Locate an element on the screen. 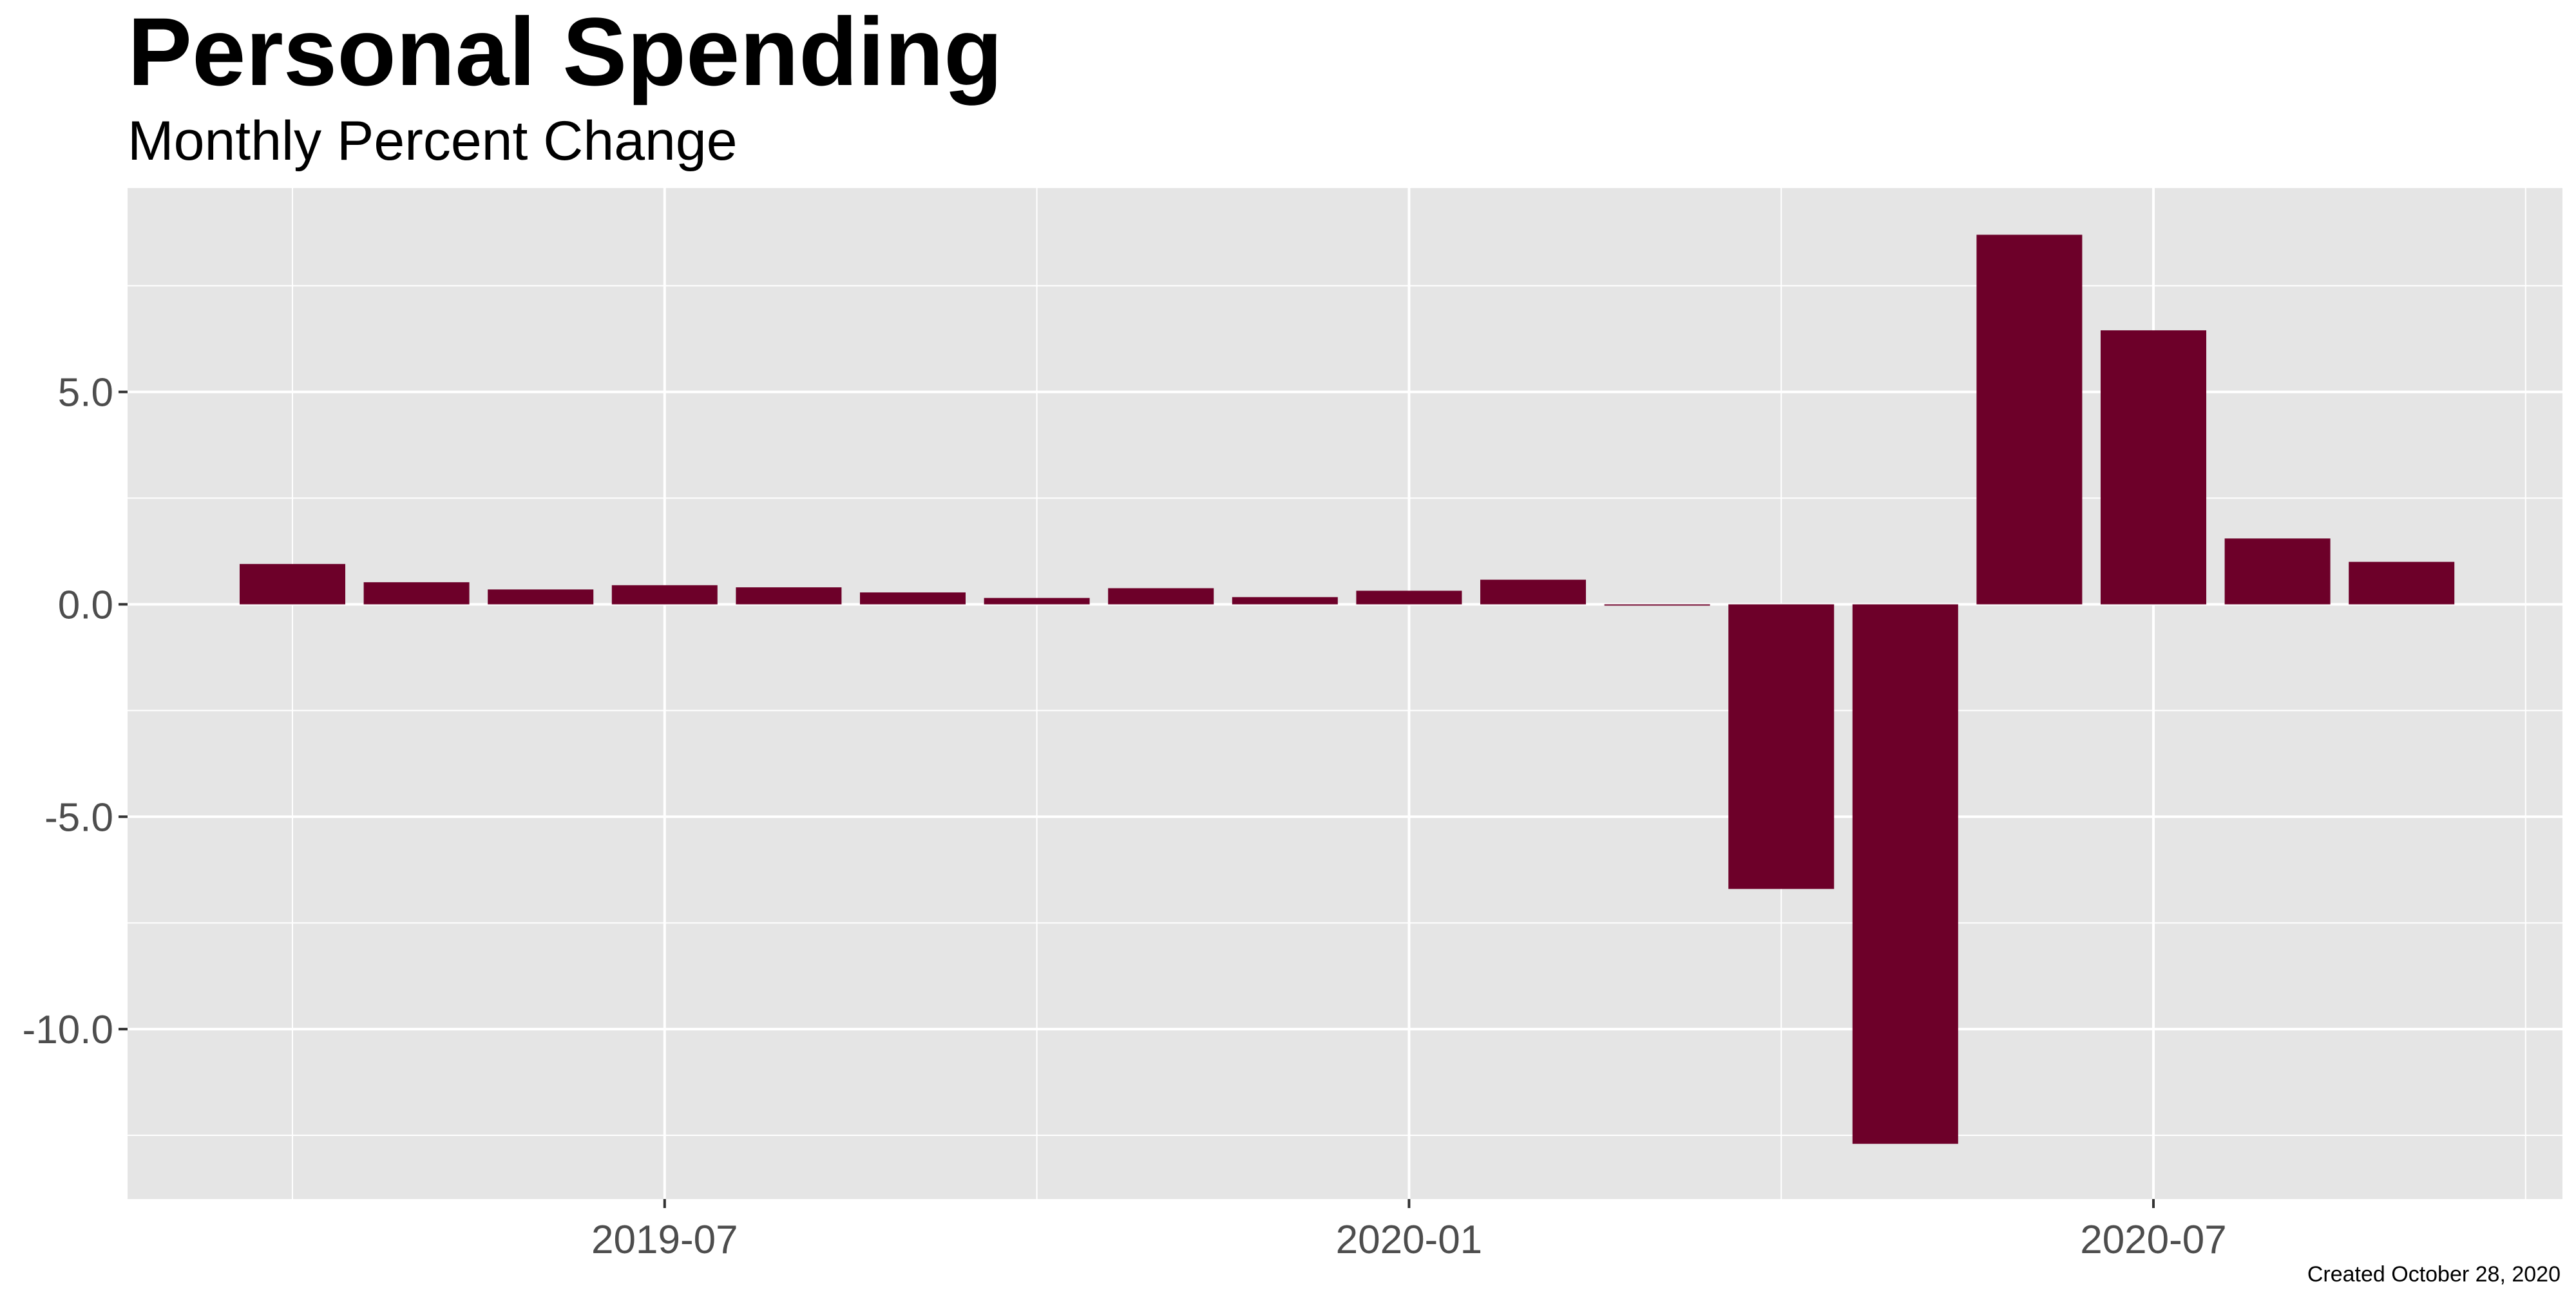 Image resolution: width=2576 pixels, height=1304 pixels. y-tick-label: 5.0 is located at coordinates (85, 393).